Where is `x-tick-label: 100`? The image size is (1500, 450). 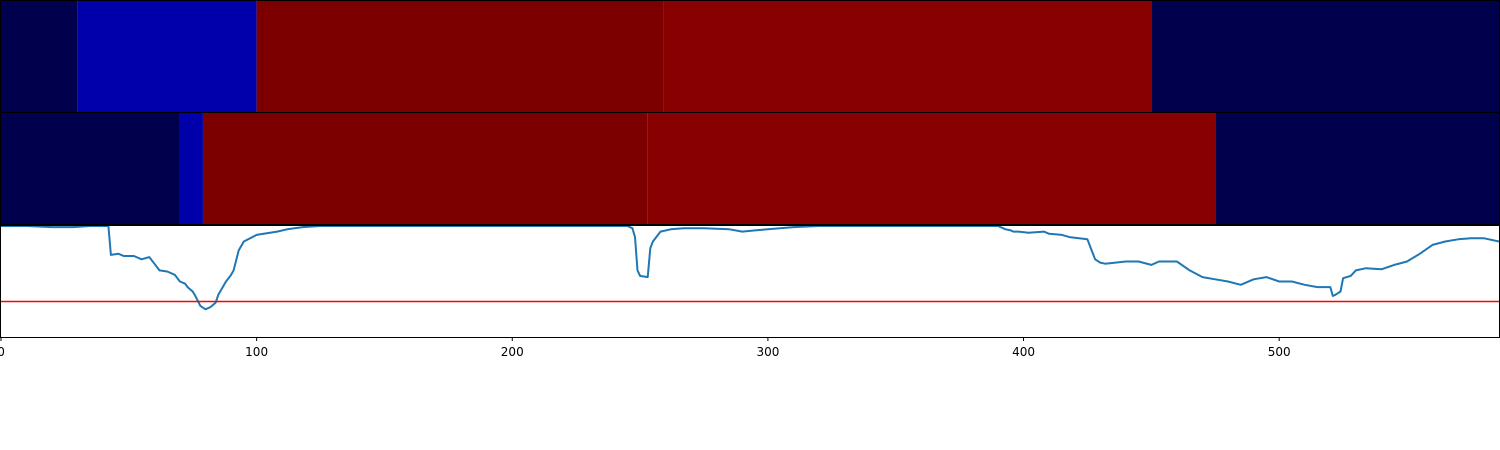 x-tick-label: 100 is located at coordinates (256, 352).